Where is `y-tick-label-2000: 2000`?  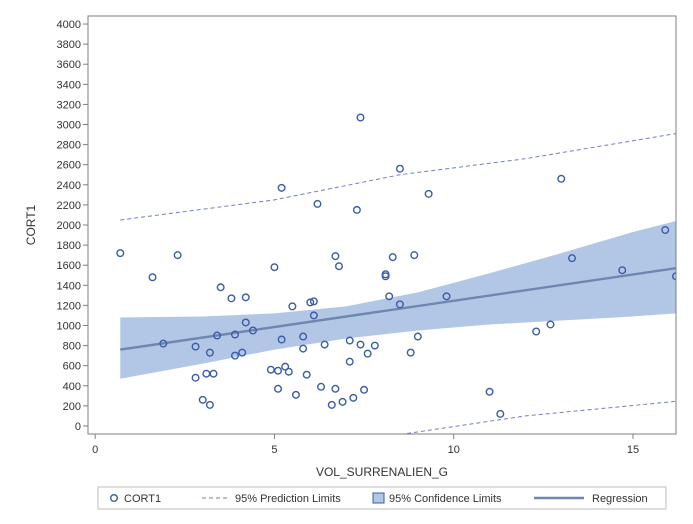 y-tick-label-2000: 2000 is located at coordinates (69, 226).